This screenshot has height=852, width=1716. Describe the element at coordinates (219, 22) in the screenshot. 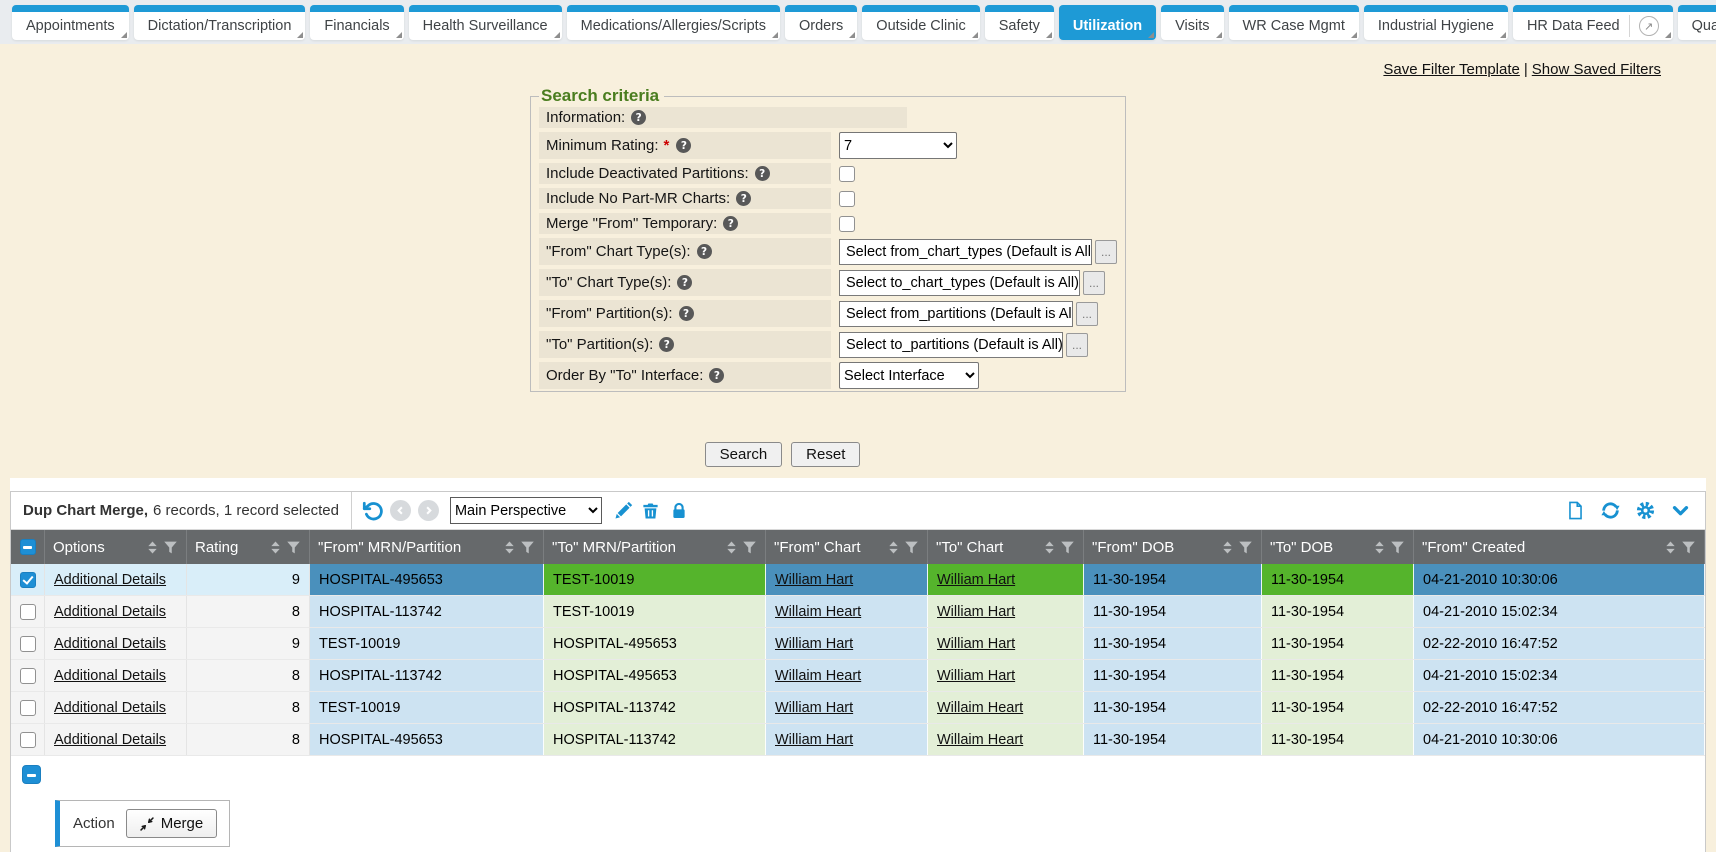

I see `tab-dictation-transcription: Dictation/Transcription` at that location.